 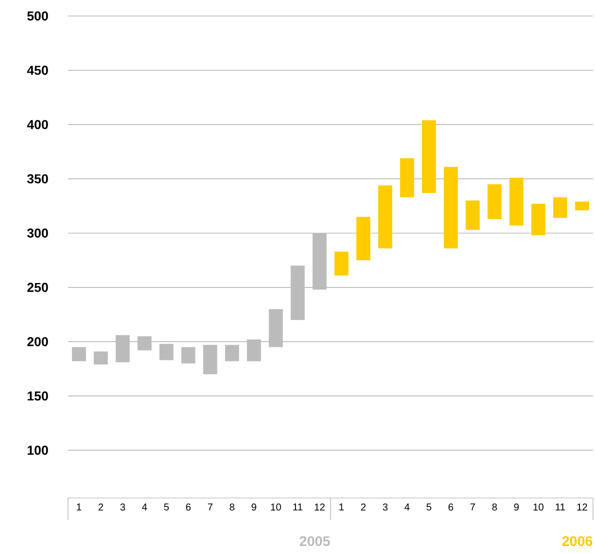 What do you see at coordinates (37, 341) in the screenshot?
I see `y-tick-label: 200` at bounding box center [37, 341].